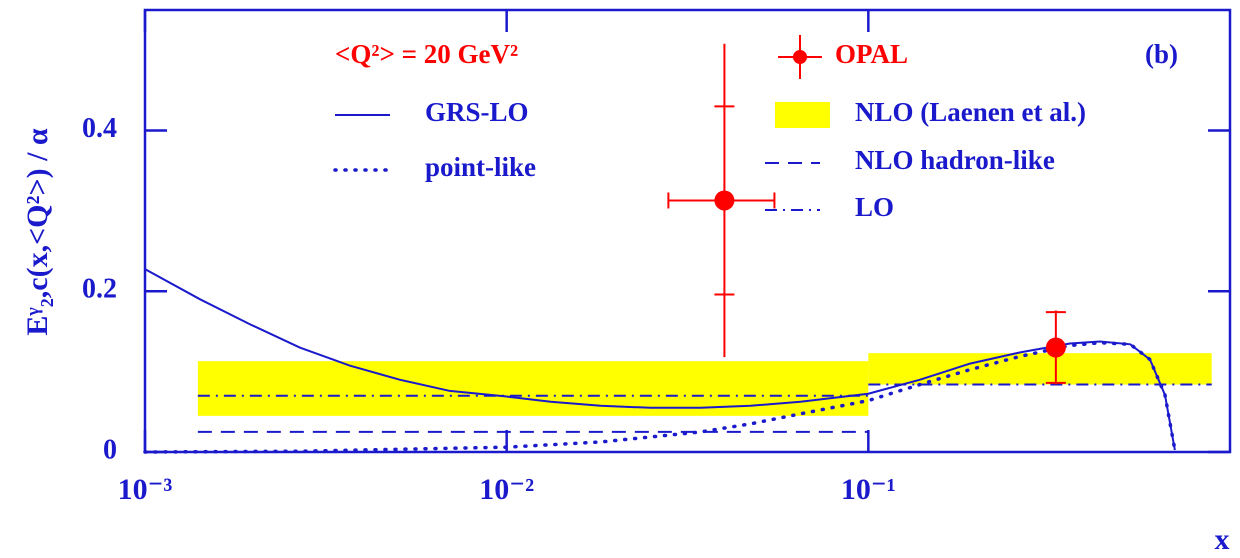 The height and width of the screenshot is (558, 1240). I want to click on legend-label: OPAL, so click(871, 54).